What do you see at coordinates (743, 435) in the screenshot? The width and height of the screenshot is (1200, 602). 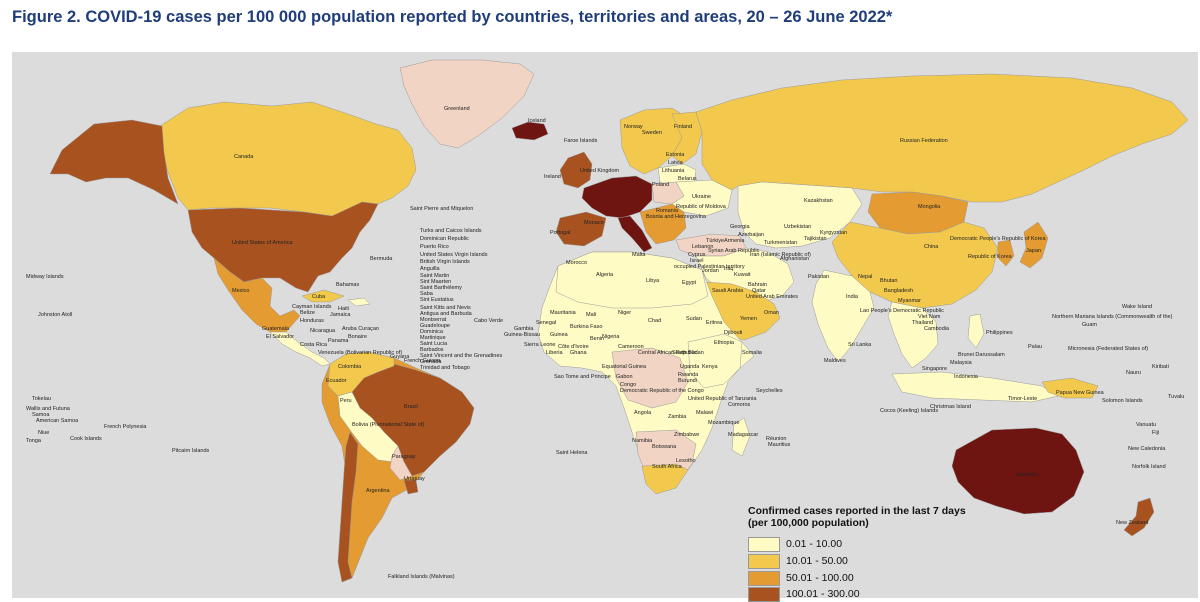 I see `label-madagascar: Madagascar` at bounding box center [743, 435].